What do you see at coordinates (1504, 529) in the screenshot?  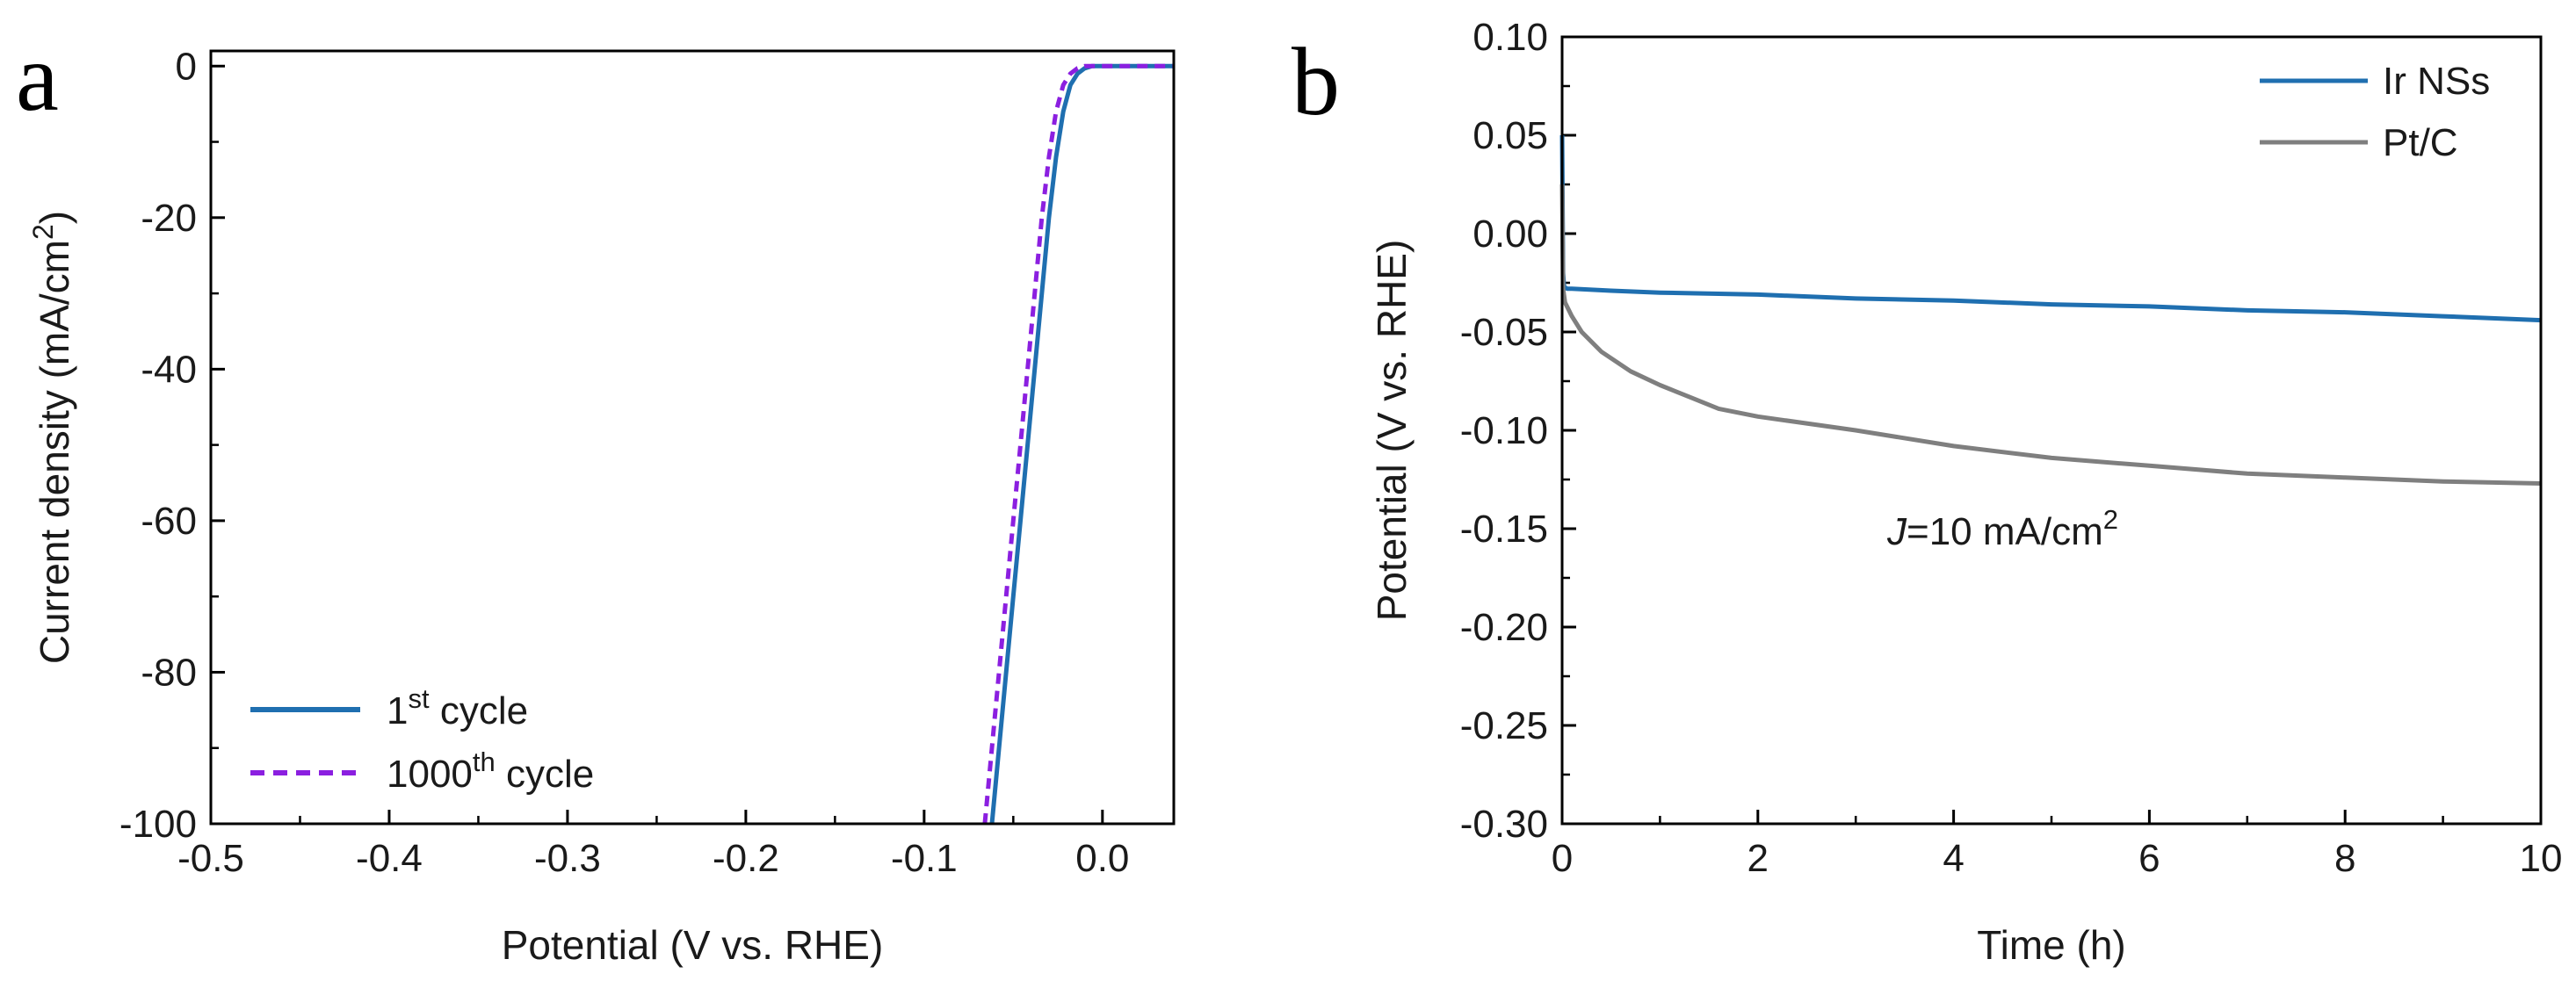 I see `panel-b-y-tick-label: -0.15` at bounding box center [1504, 529].